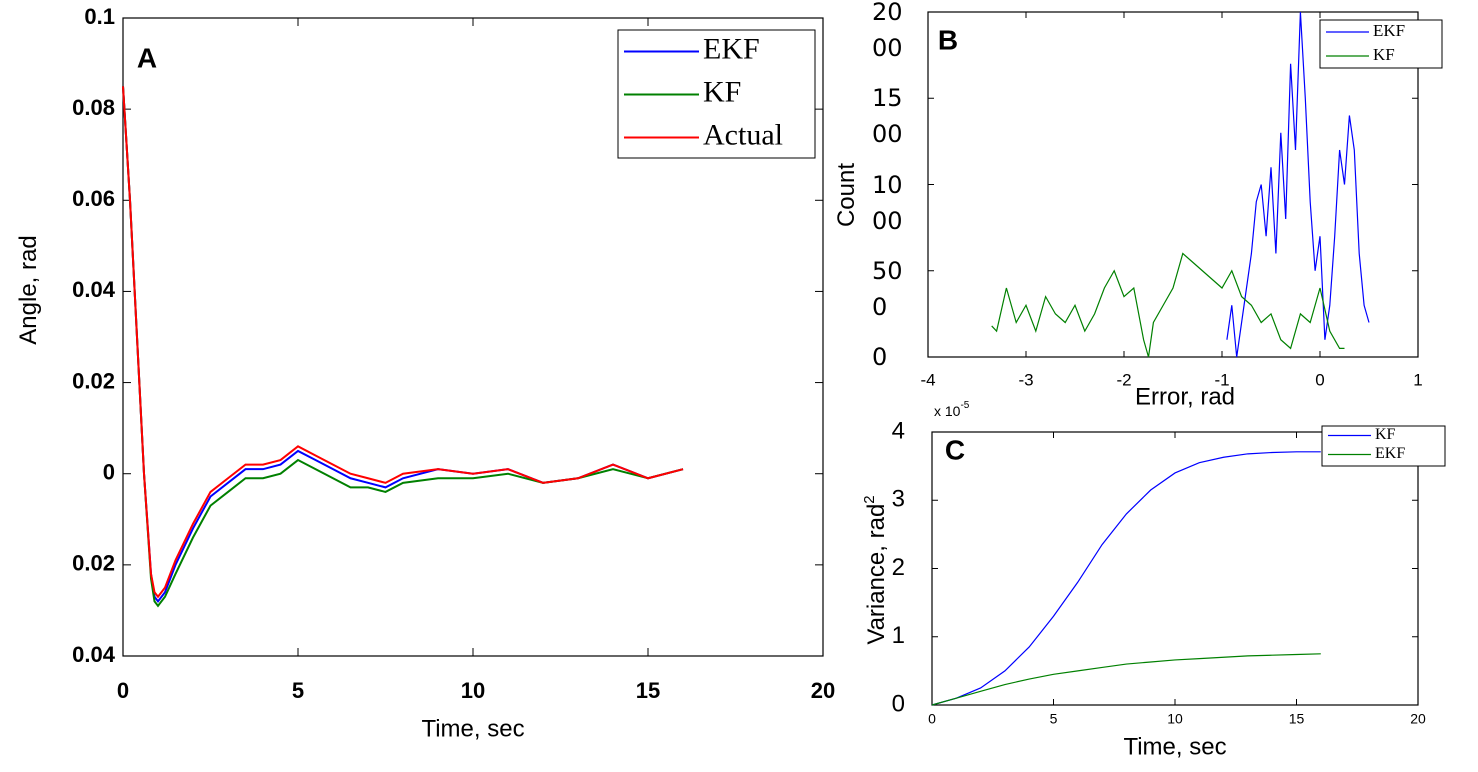  I want to click on y-tick-label: 2, so click(898, 567).